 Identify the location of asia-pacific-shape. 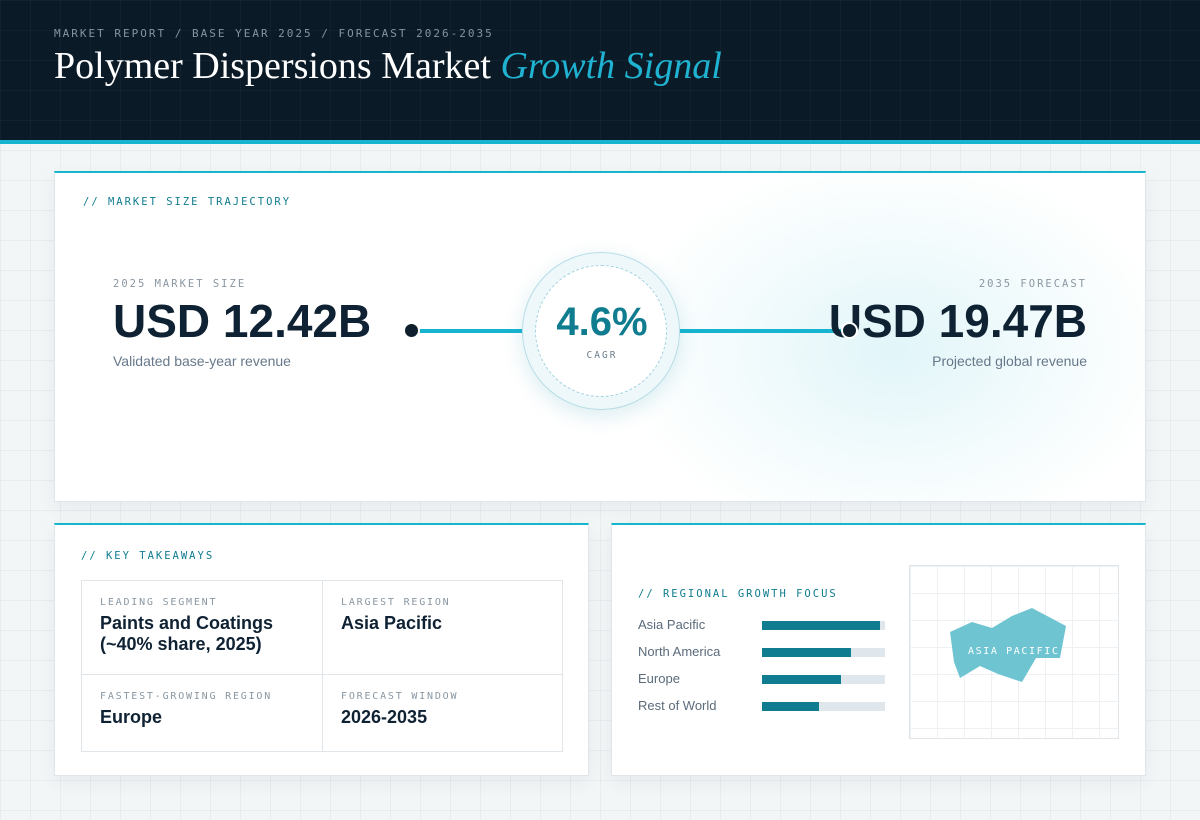
(1008, 645).